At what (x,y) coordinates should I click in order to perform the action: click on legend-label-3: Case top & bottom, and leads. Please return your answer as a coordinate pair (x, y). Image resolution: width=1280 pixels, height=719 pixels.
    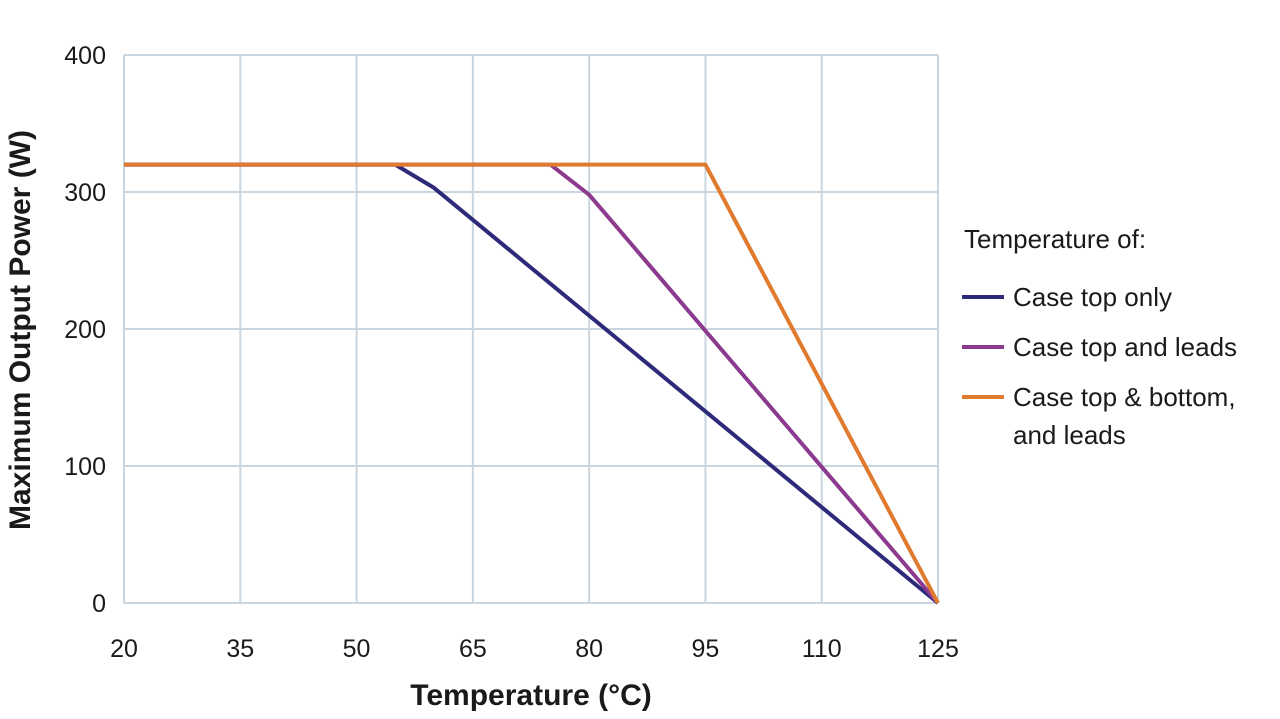
    Looking at the image, I should click on (1124, 416).